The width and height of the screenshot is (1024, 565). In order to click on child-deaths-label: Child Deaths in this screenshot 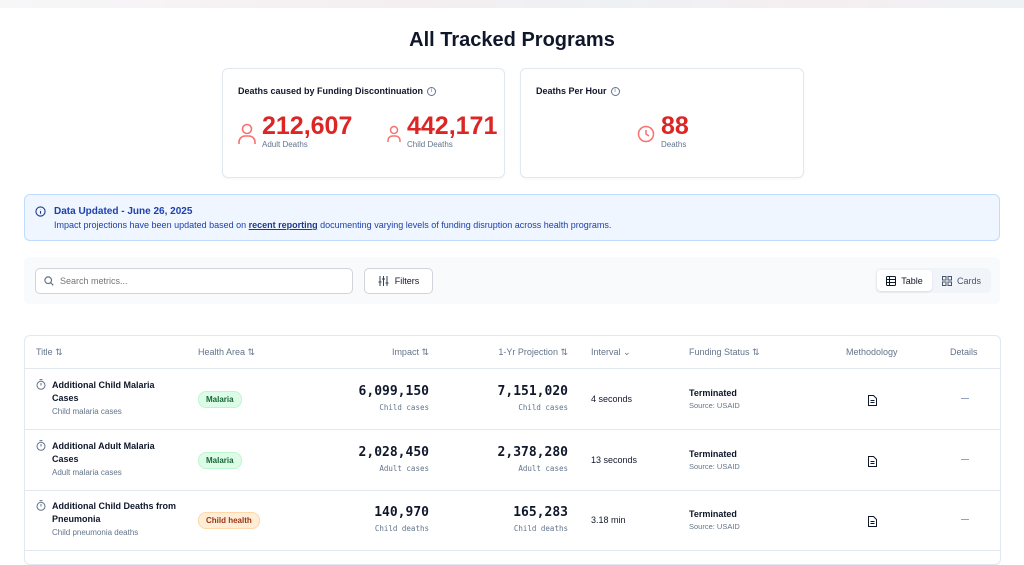, I will do `click(430, 144)`.